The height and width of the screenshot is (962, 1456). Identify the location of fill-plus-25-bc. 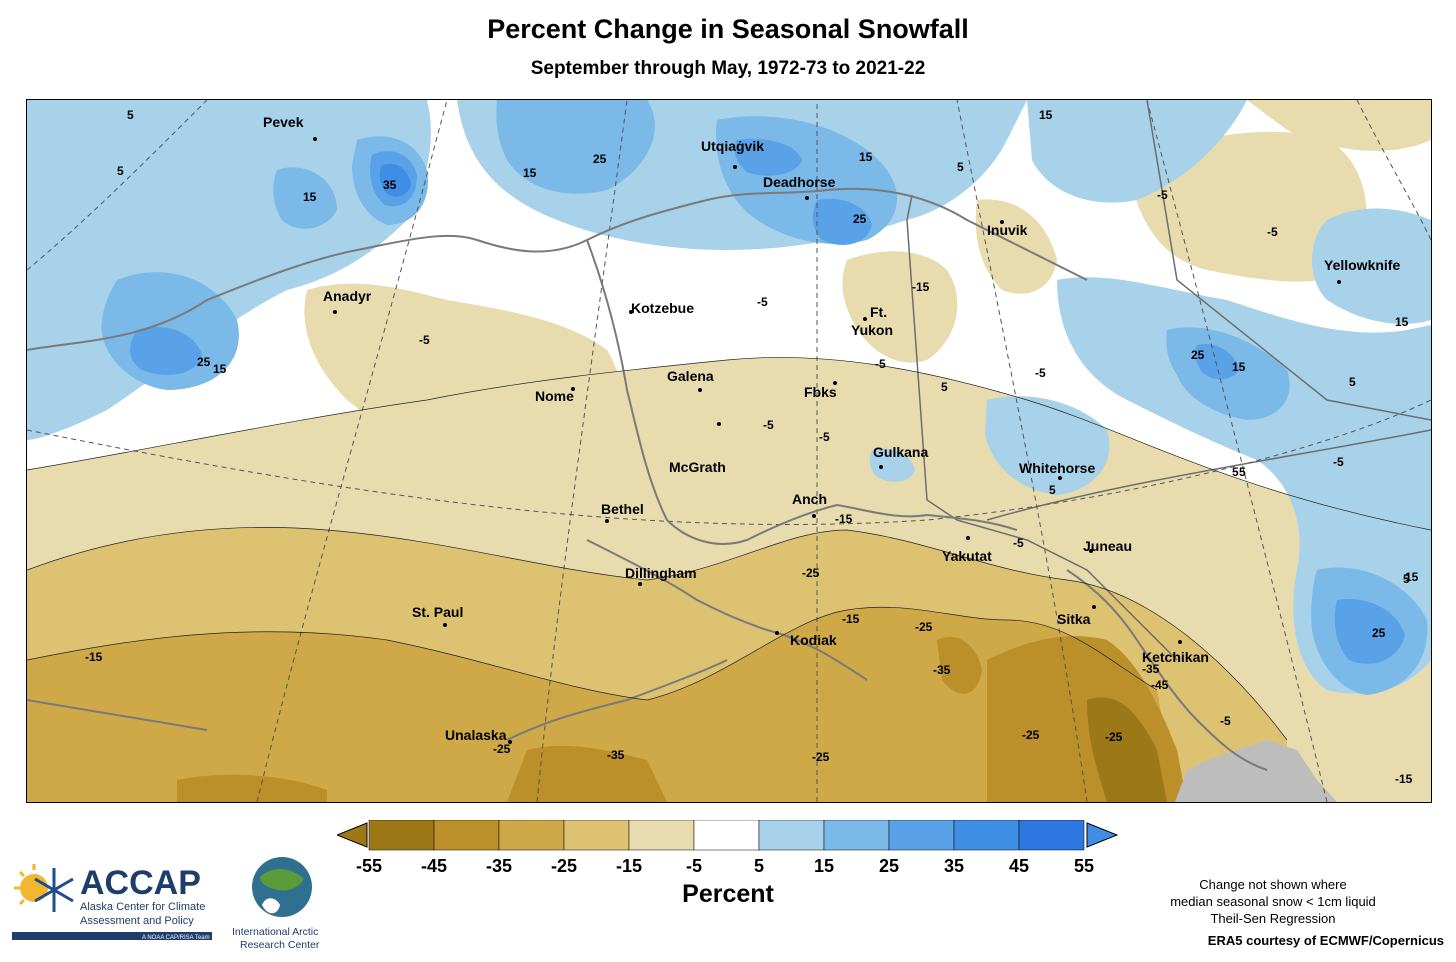
(1369, 631).